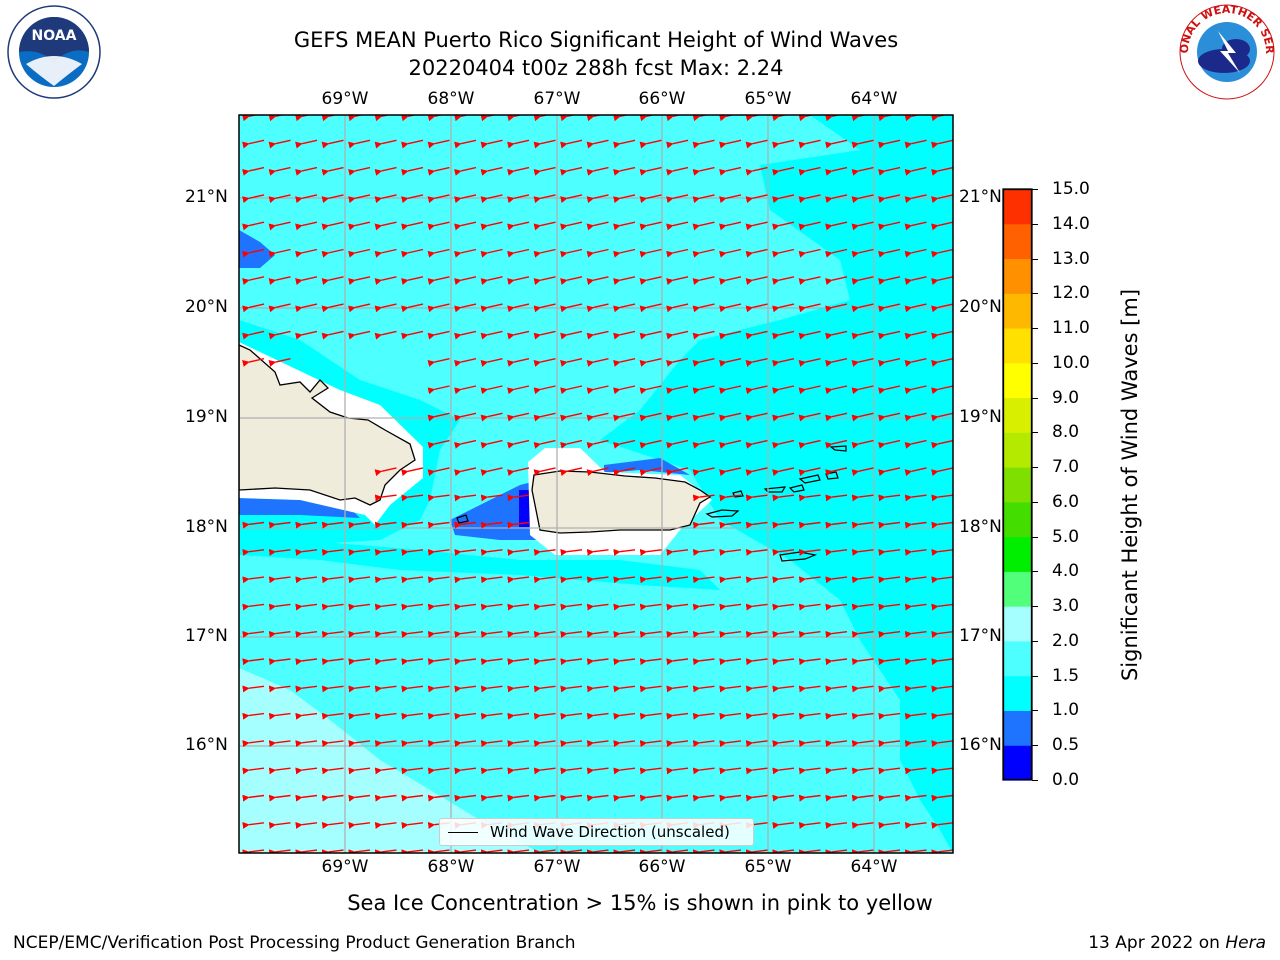 The width and height of the screenshot is (1280, 960). What do you see at coordinates (1066, 710) in the screenshot?
I see `colorbar-tick-label: 1.0` at bounding box center [1066, 710].